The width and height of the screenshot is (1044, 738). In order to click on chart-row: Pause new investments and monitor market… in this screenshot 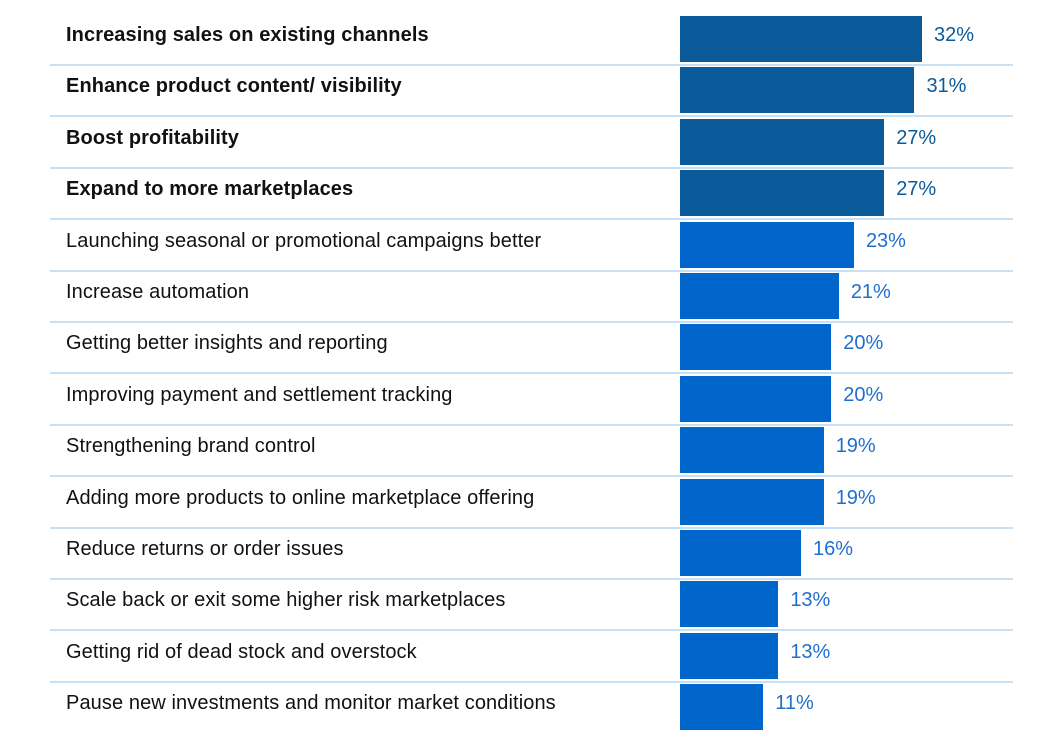, I will do `click(522, 707)`.